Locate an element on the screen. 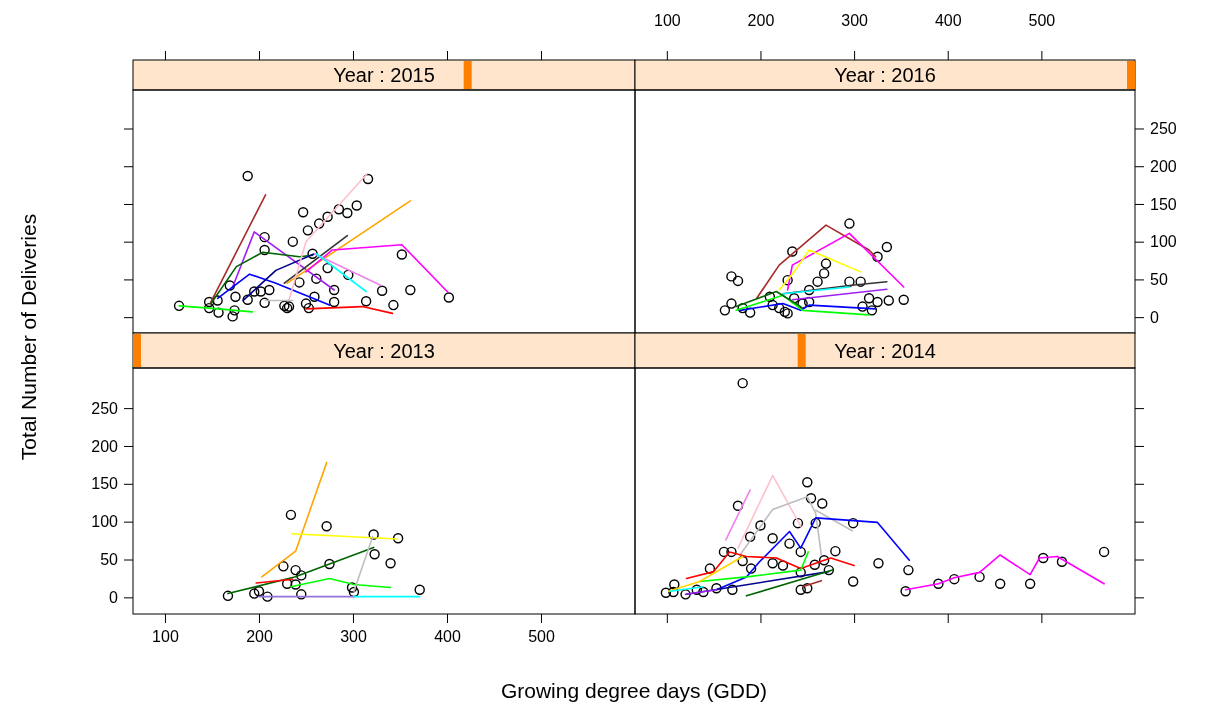 Image resolution: width=1212 pixels, height=719 pixels. chart-title: Year : 2013 is located at coordinates (384, 350).